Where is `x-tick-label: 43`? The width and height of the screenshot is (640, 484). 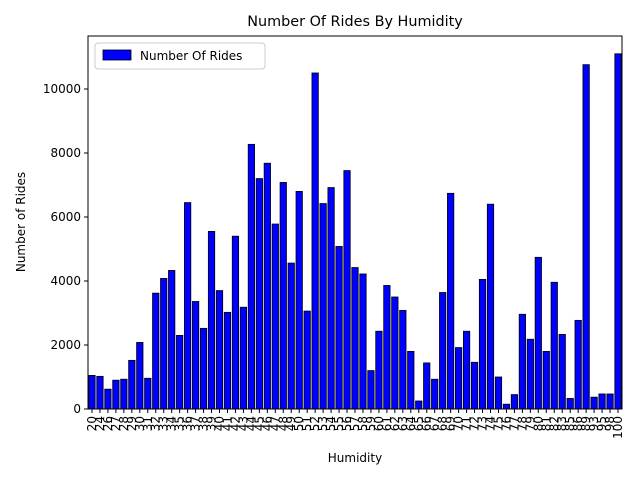 x-tick-label: 43 is located at coordinates (243, 423).